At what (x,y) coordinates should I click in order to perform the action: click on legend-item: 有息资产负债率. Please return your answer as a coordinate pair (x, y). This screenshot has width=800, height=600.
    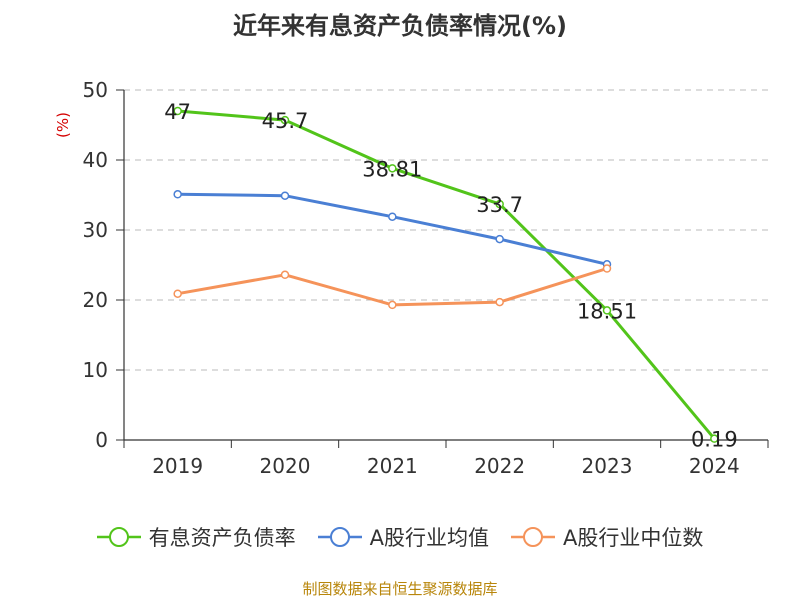
    Looking at the image, I should click on (196, 537).